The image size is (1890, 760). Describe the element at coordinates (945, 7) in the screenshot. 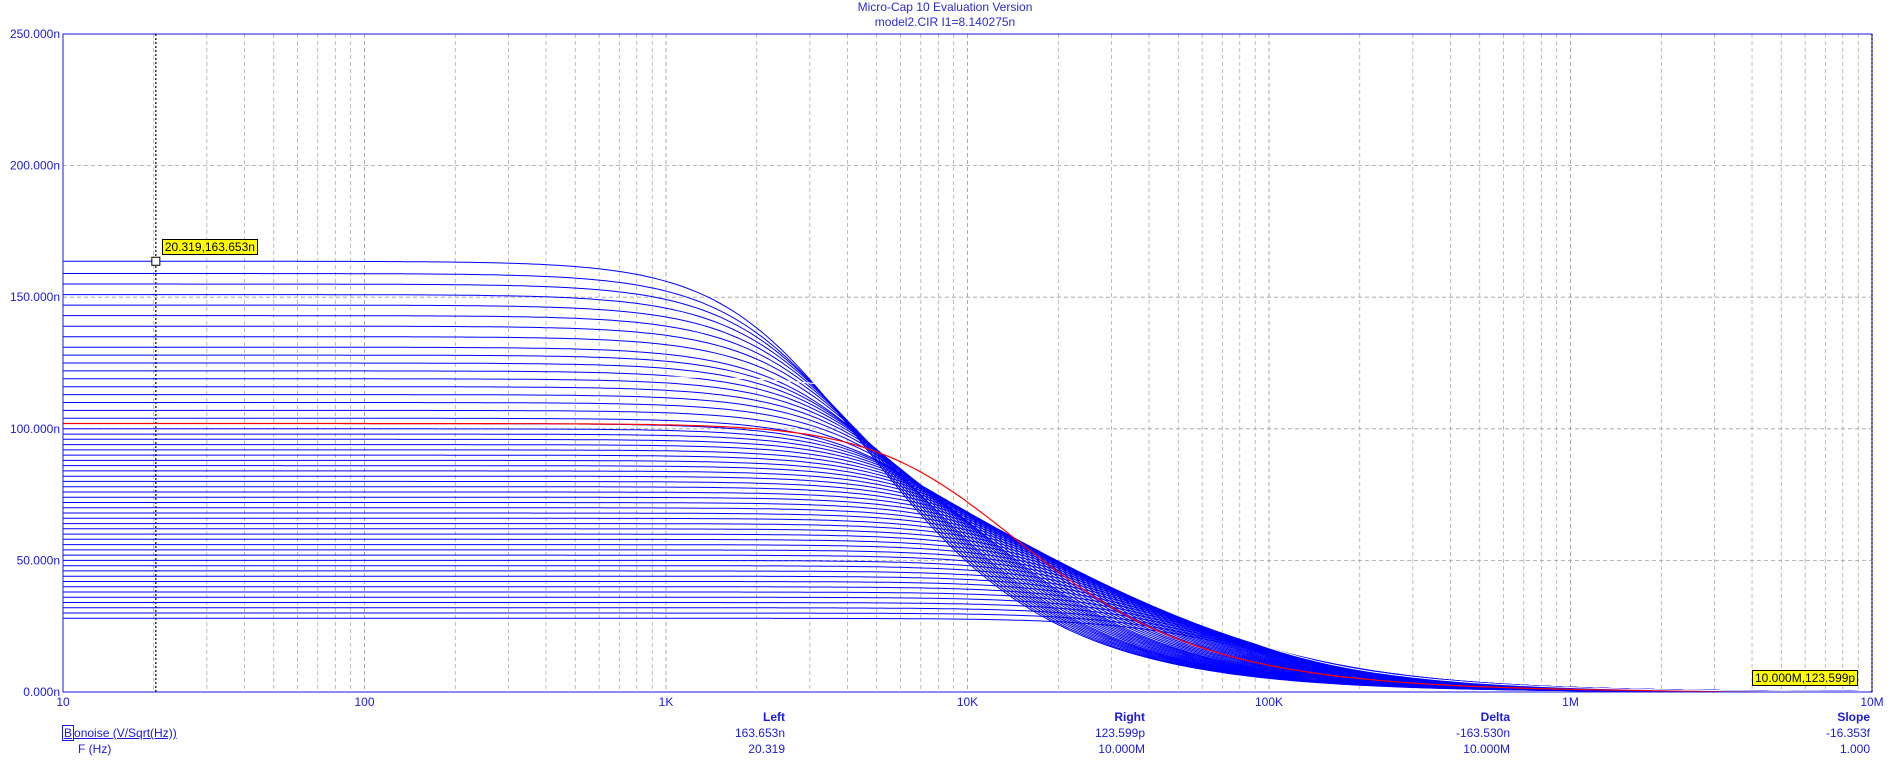

I see `window-title: Micro-Cap 10 Evaluation Version` at that location.